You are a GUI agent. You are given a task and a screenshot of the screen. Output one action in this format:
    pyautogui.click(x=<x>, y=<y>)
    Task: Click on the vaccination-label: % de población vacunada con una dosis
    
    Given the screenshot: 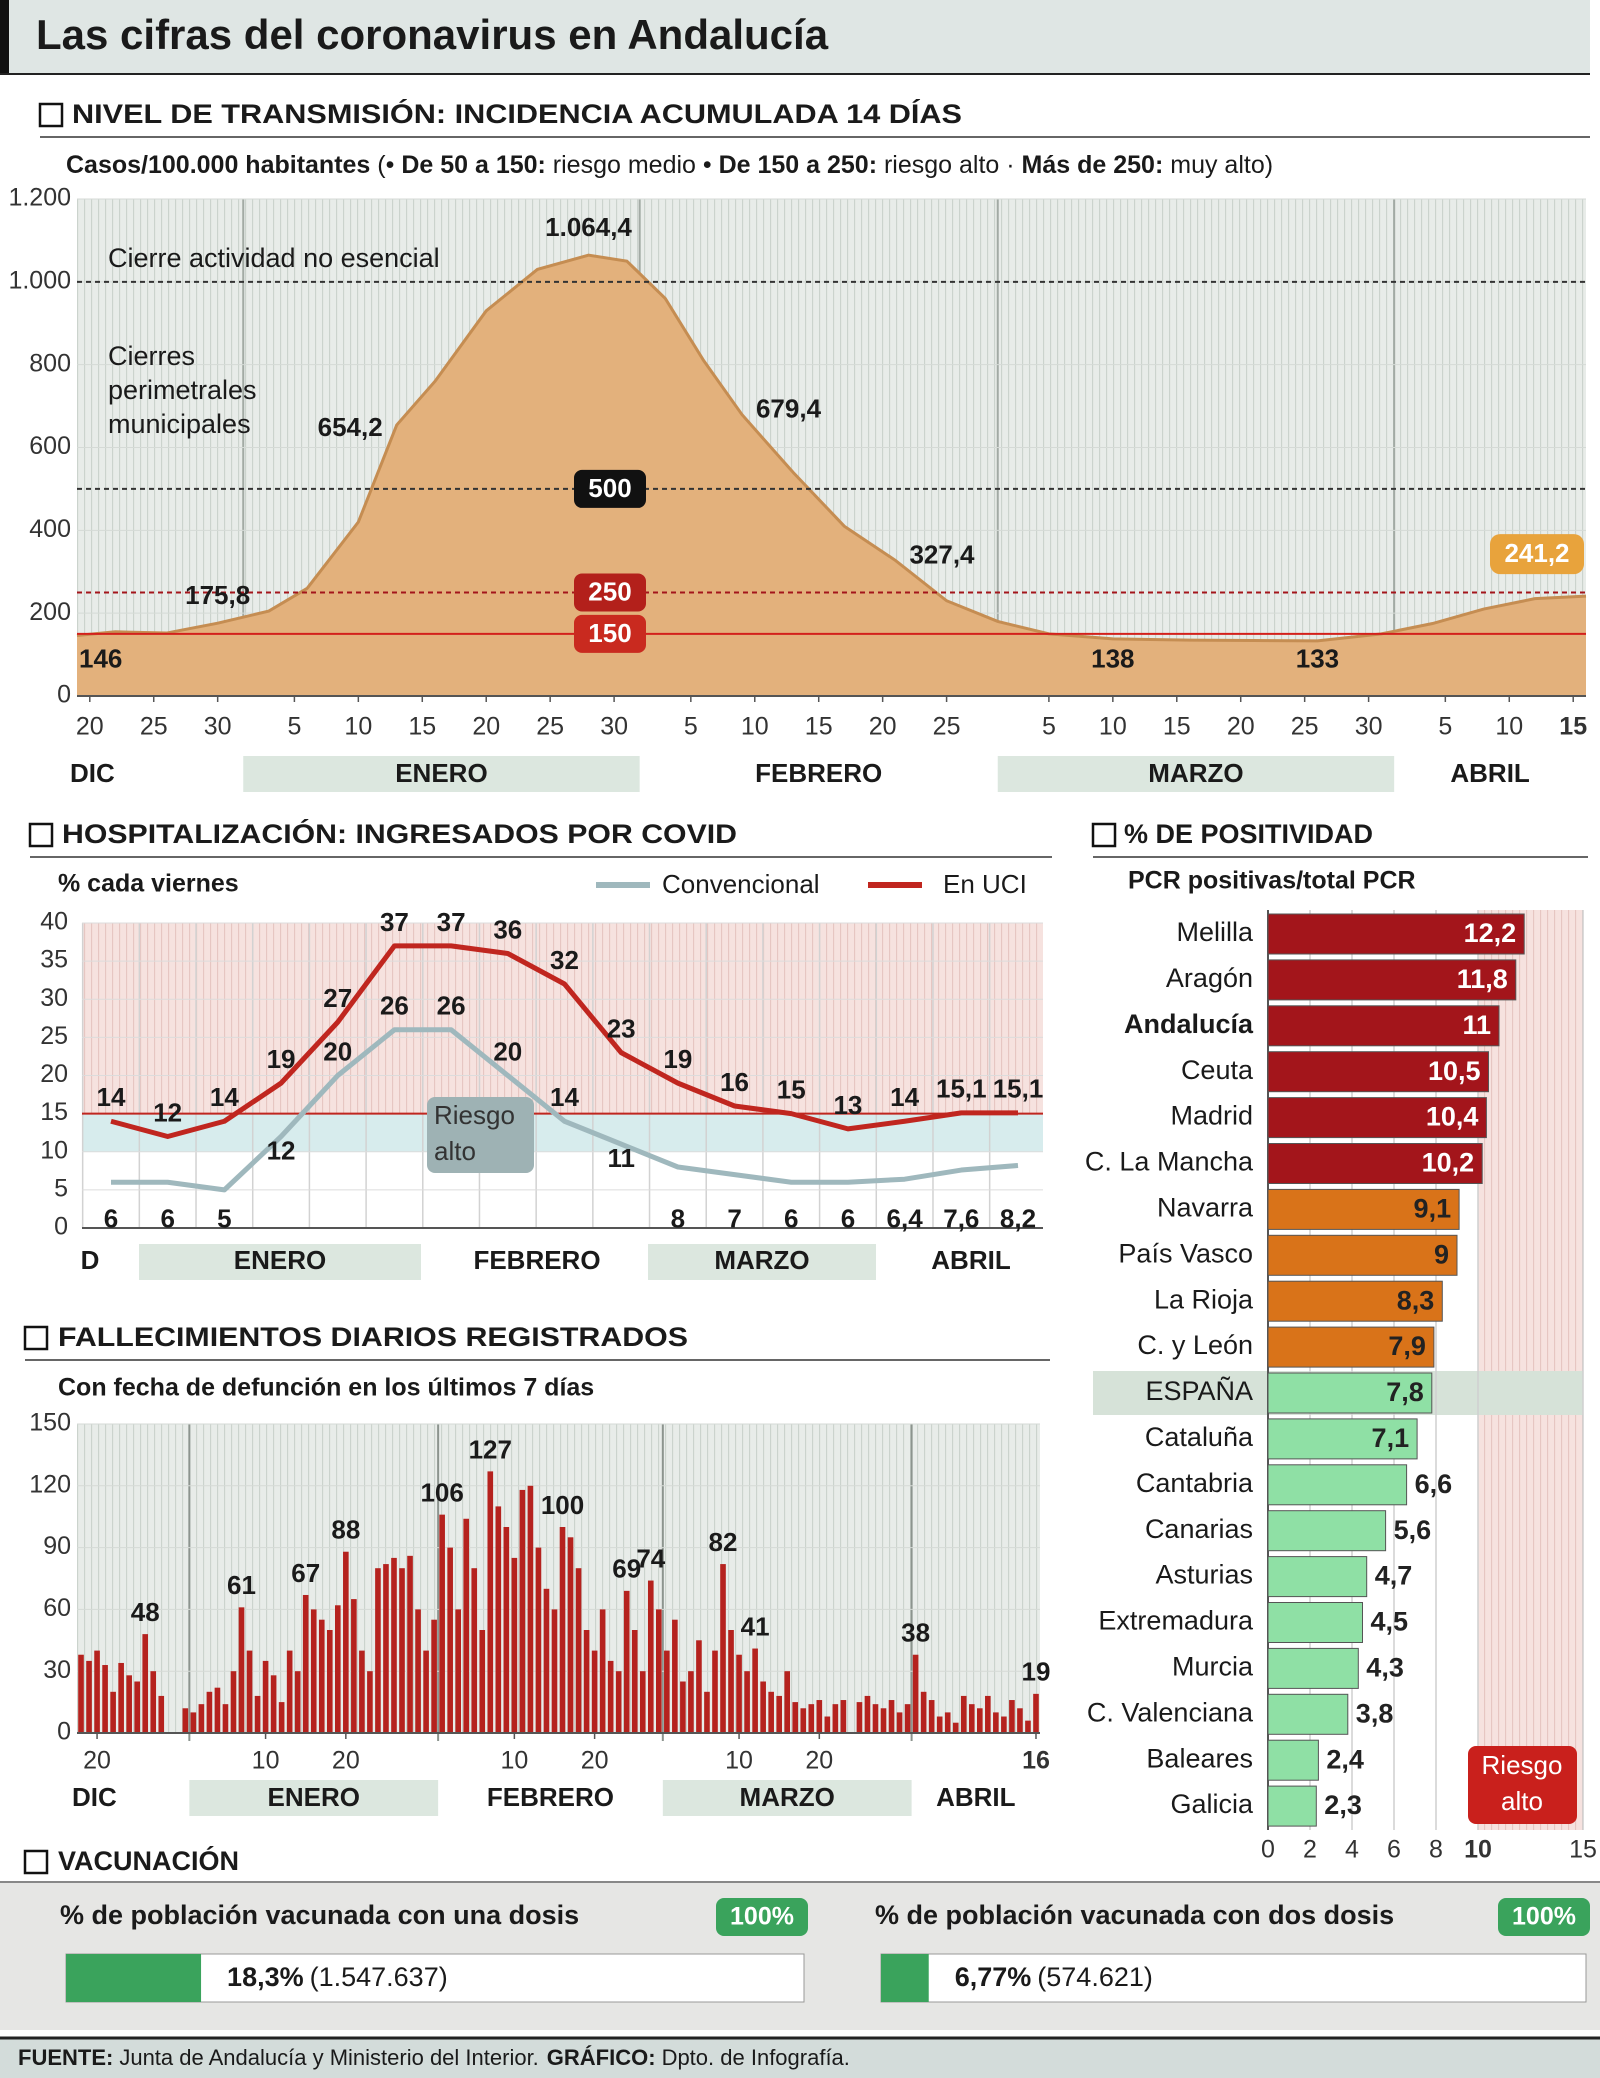 What is the action you would take?
    pyautogui.click(x=319, y=1915)
    